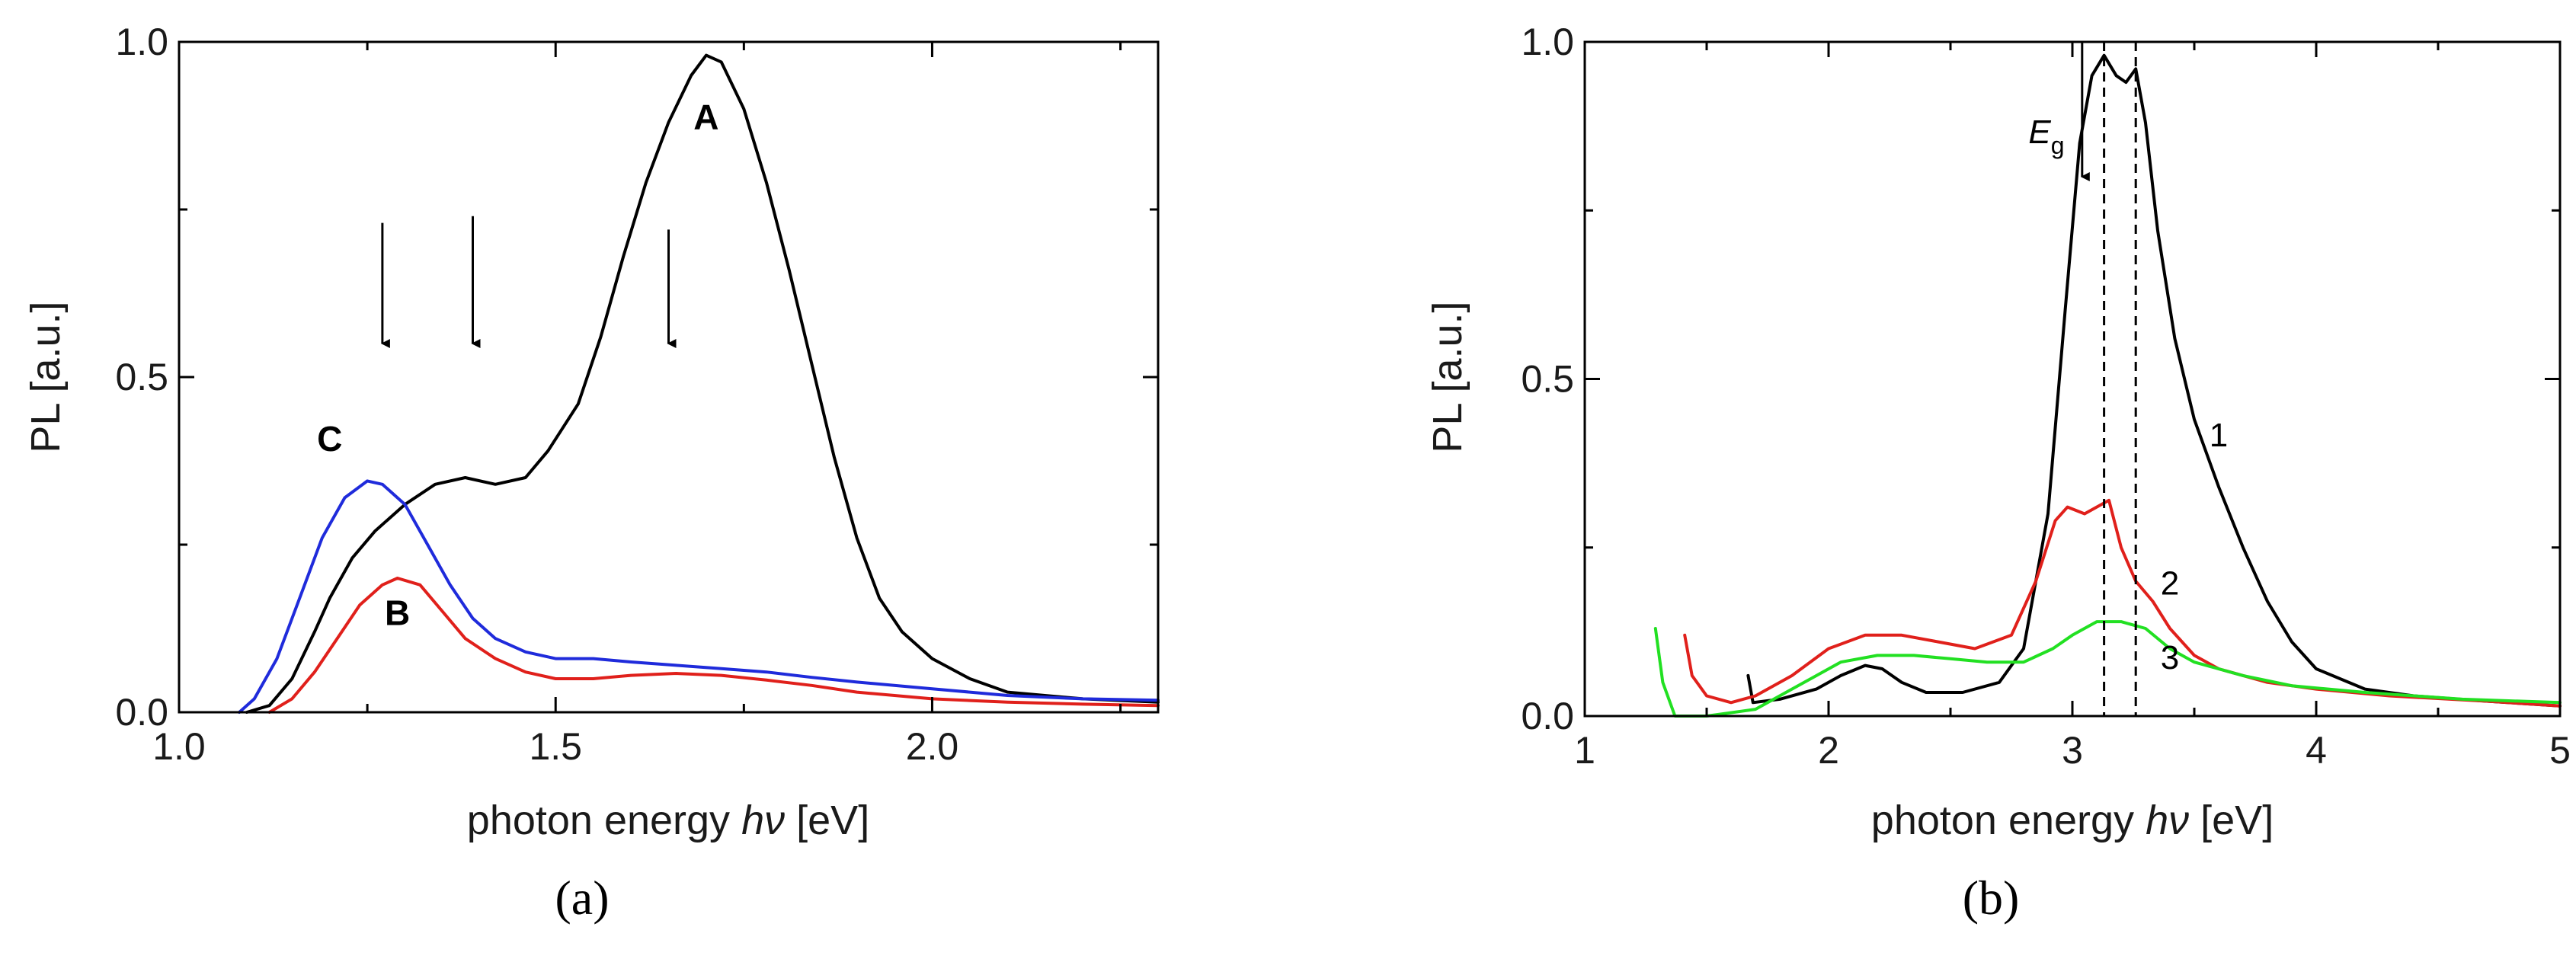 Image resolution: width=2576 pixels, height=956 pixels. What do you see at coordinates (668, 821) in the screenshot?
I see `panel-a-x-axis-label: photon energy hν [eV]` at bounding box center [668, 821].